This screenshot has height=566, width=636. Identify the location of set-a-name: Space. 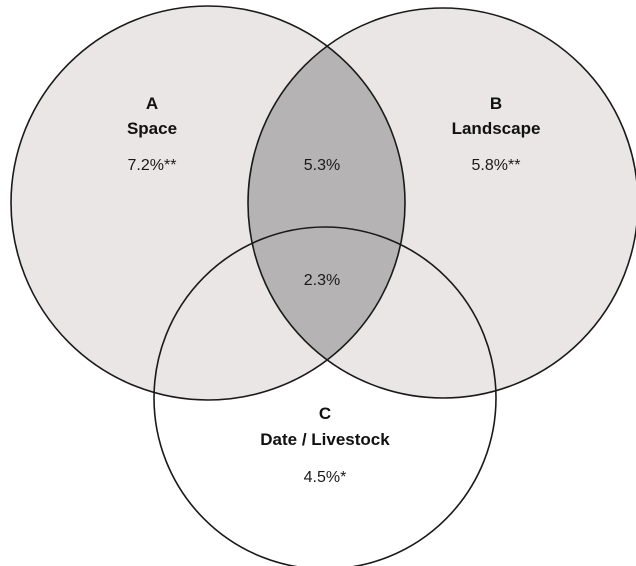
(152, 128).